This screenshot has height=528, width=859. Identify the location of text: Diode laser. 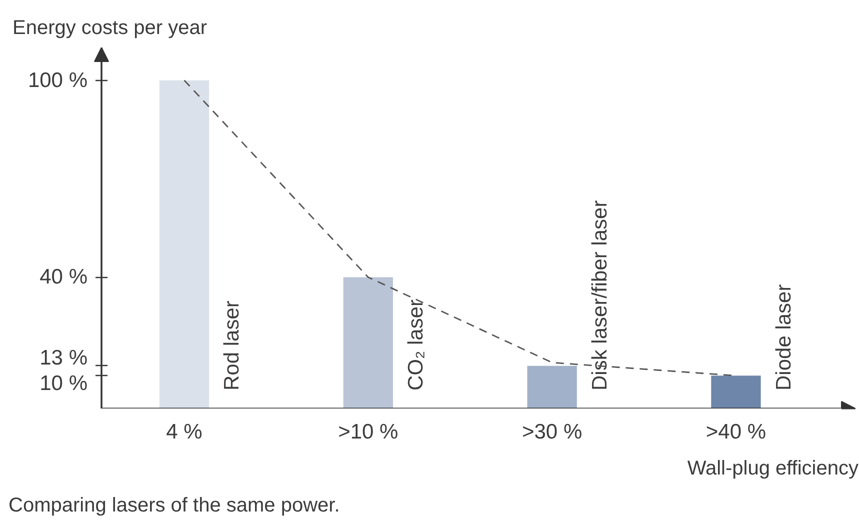
(784, 337).